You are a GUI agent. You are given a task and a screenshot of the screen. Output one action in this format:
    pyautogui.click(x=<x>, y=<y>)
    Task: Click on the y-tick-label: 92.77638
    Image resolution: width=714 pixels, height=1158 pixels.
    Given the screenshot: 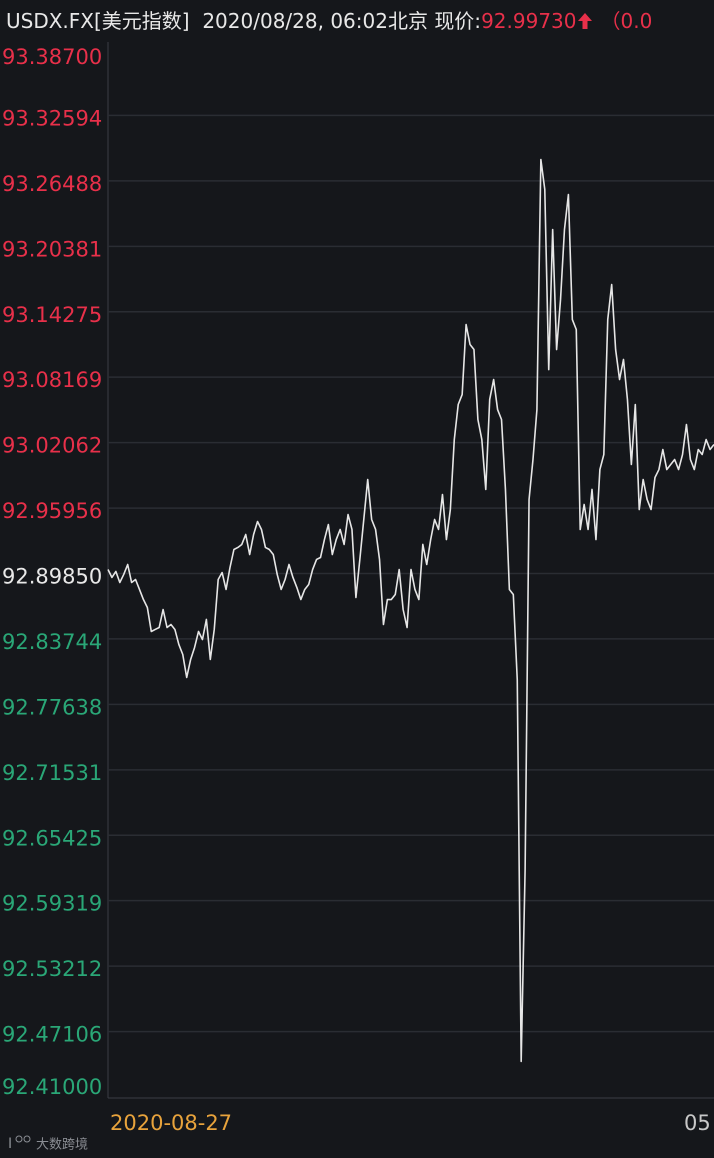 What is the action you would take?
    pyautogui.click(x=52, y=707)
    